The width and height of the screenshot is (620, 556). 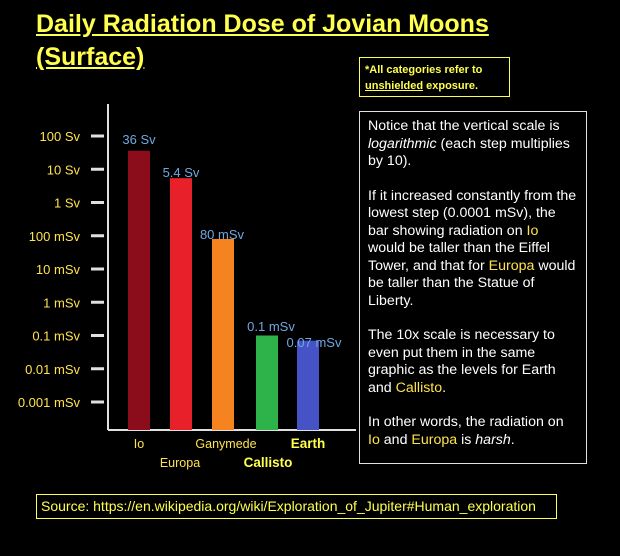 What do you see at coordinates (262, 24) in the screenshot?
I see `title-line-1: Daily Radiation Dose of Jovian Moons` at bounding box center [262, 24].